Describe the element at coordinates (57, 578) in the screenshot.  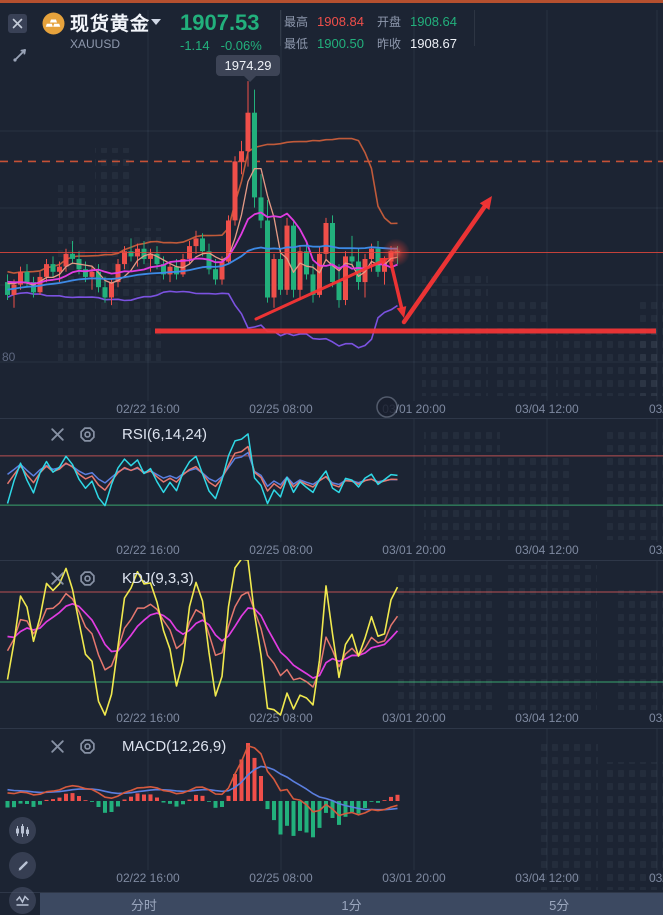
I see `kdj-close-icon` at that location.